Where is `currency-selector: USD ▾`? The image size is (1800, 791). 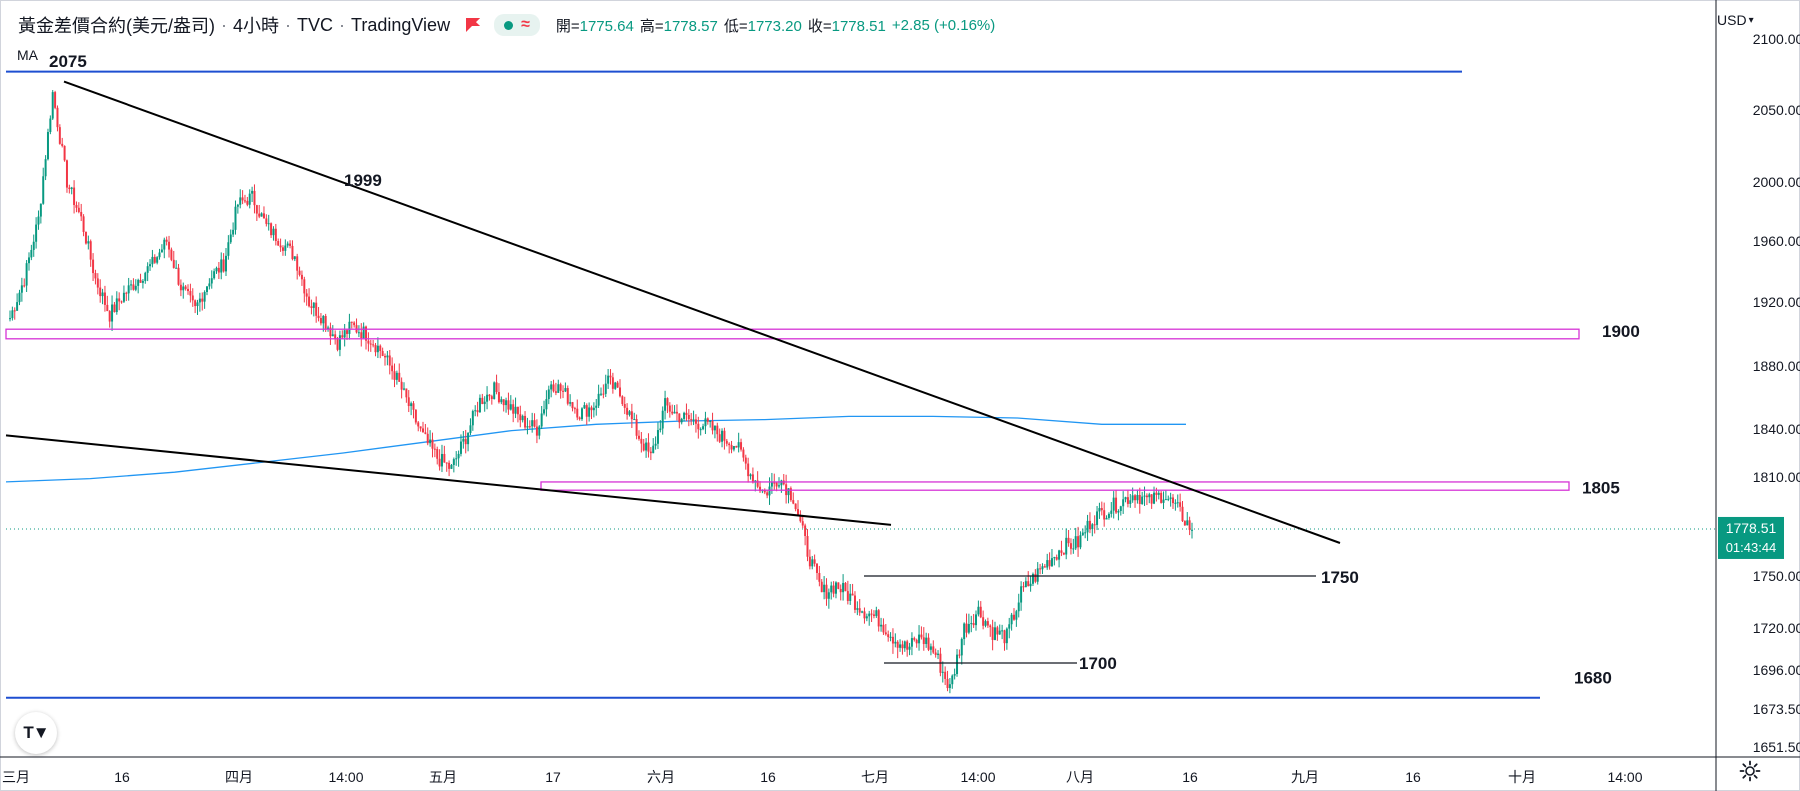
currency-selector: USD ▾ is located at coordinates (1735, 20).